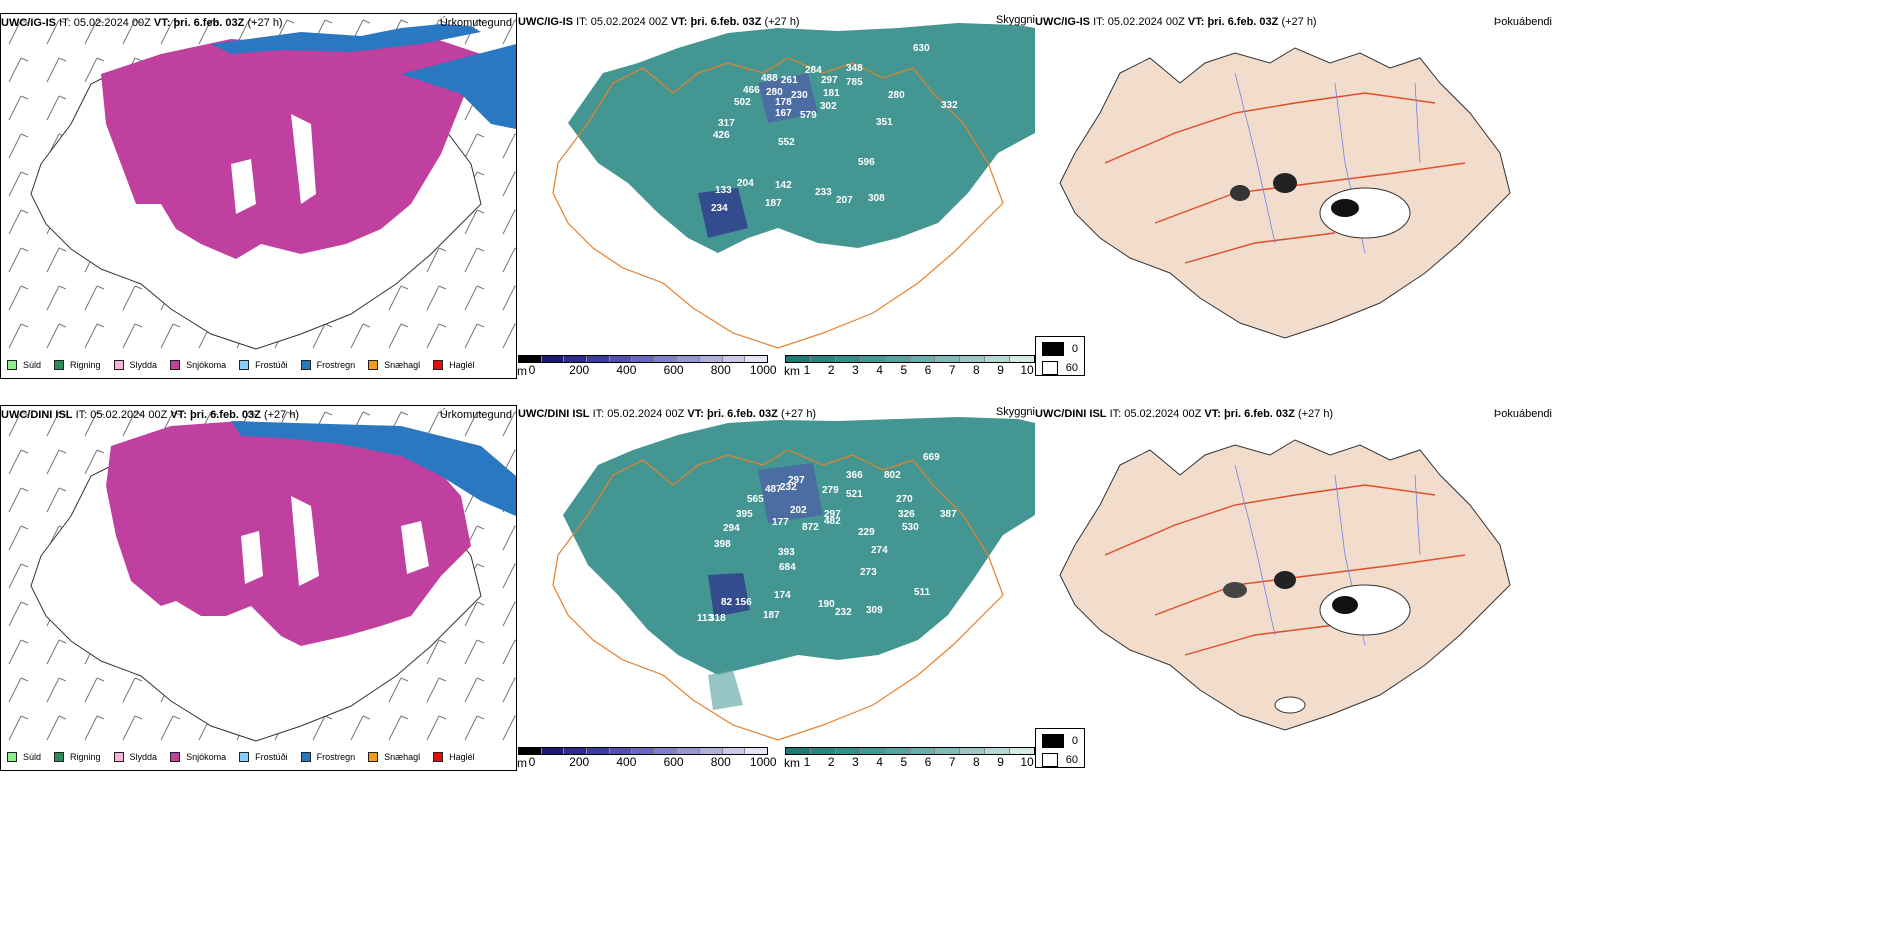  What do you see at coordinates (769, 78) in the screenshot?
I see `cloud-base-label: 488` at bounding box center [769, 78].